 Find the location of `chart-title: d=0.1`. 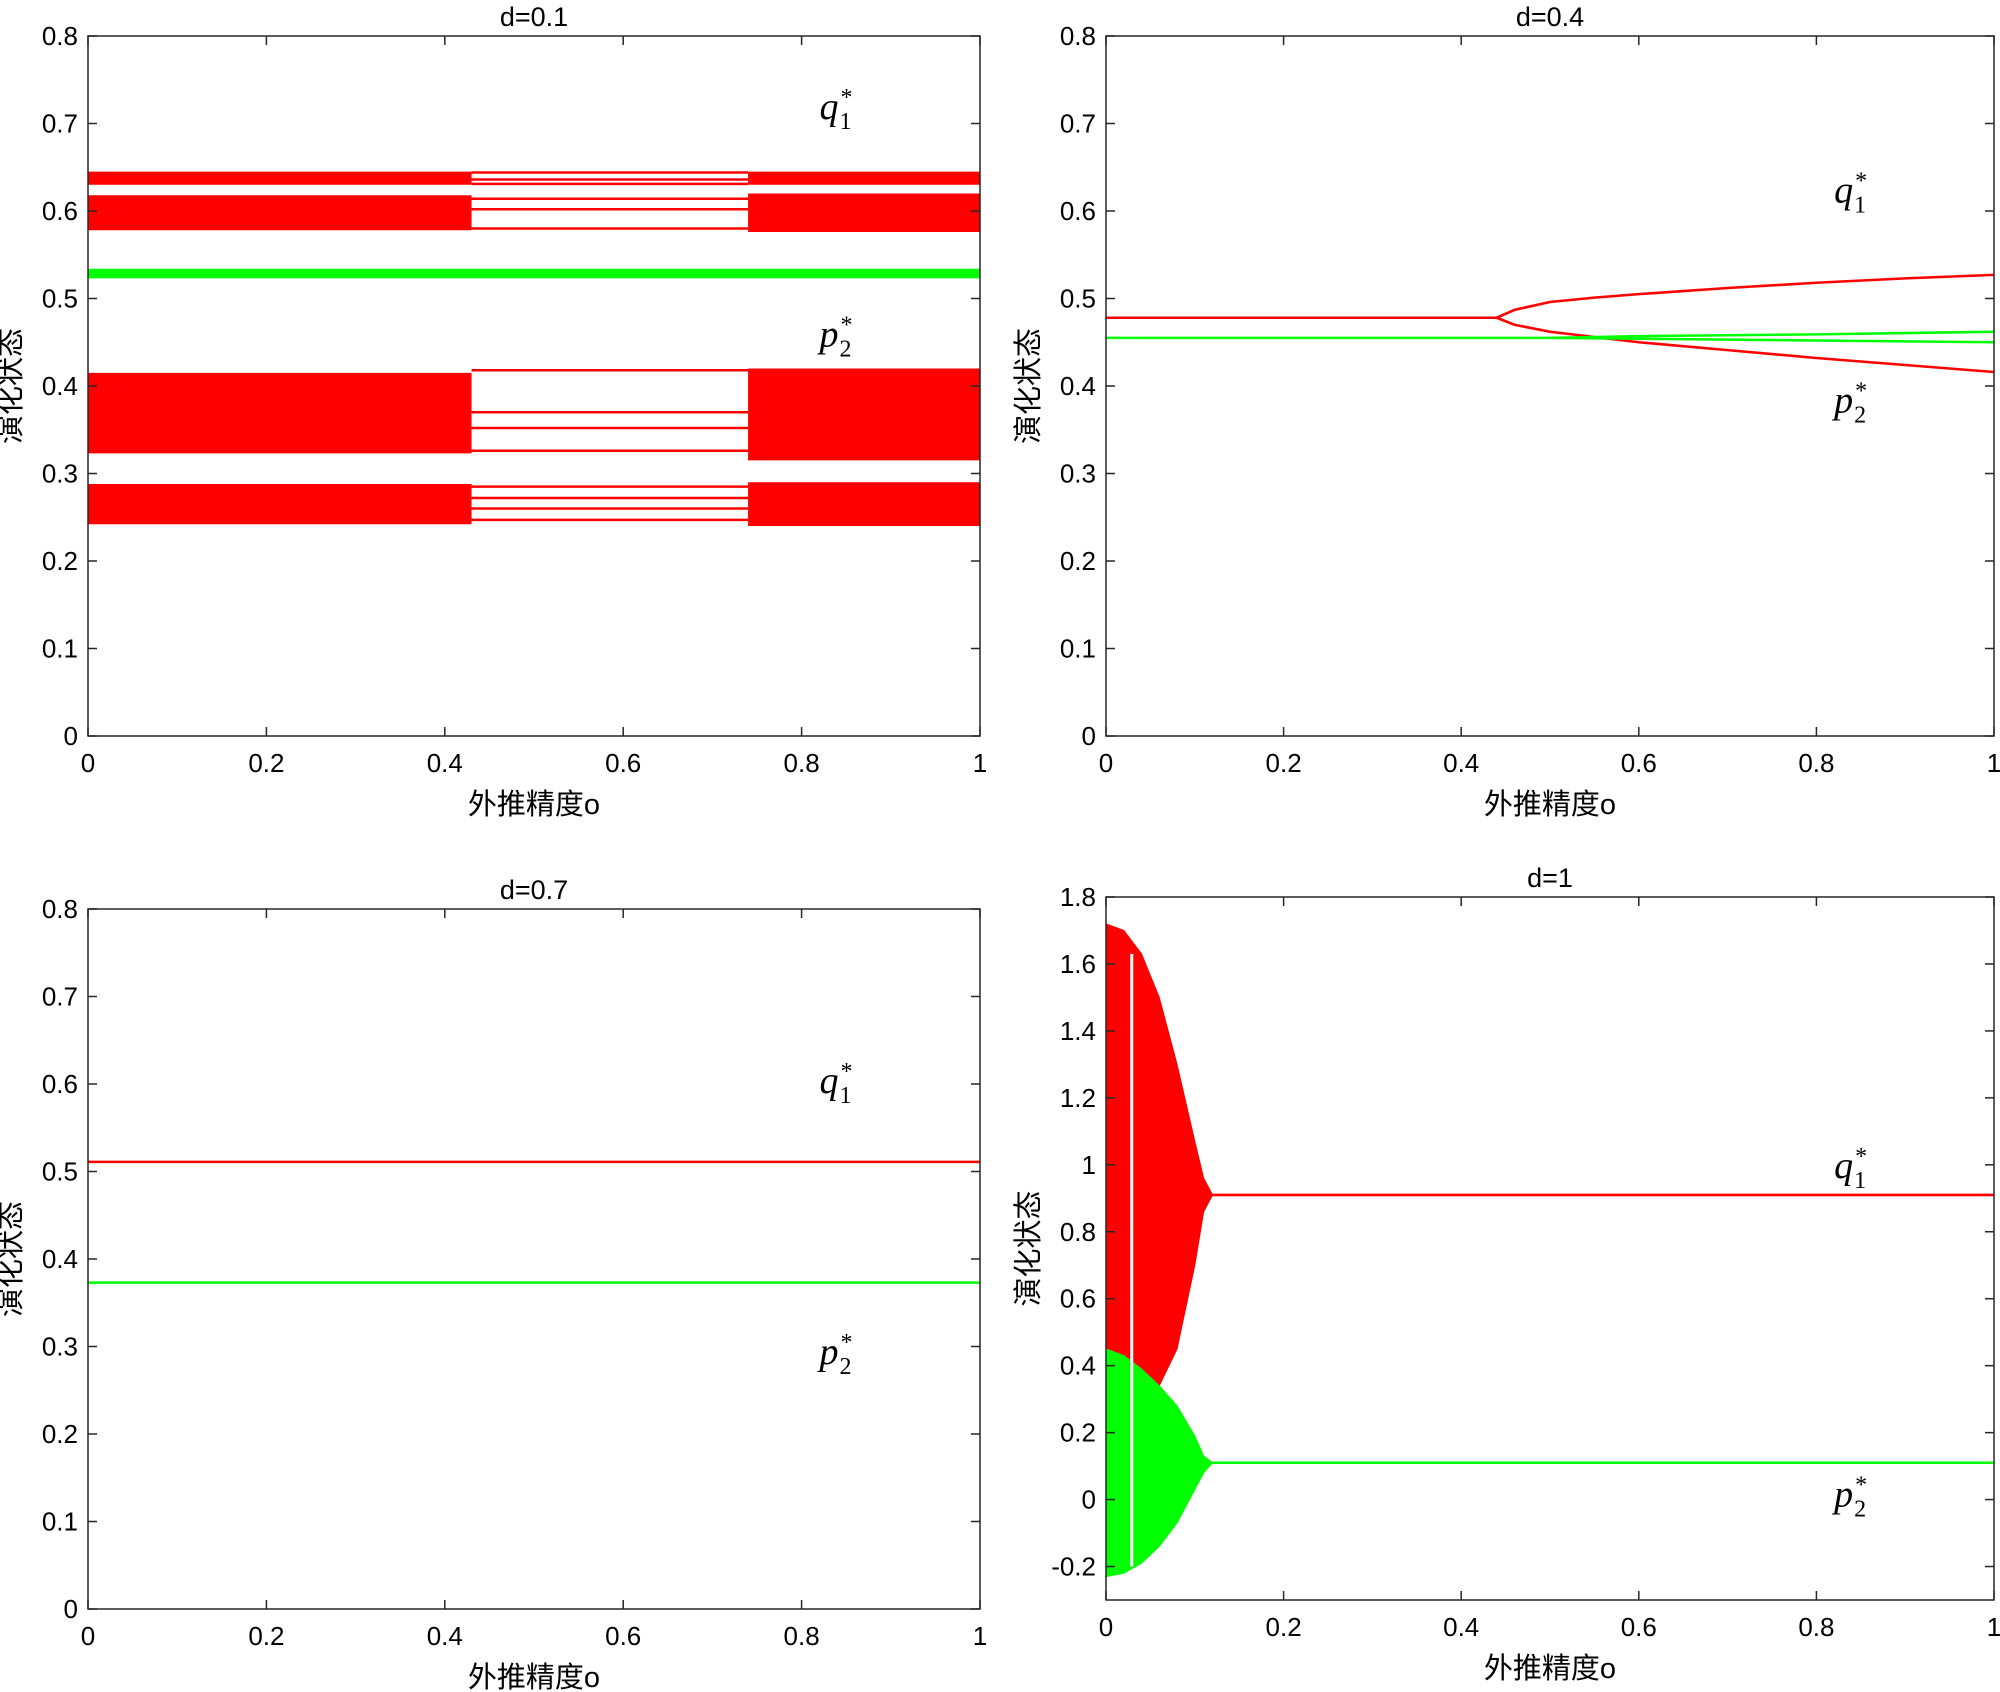

chart-title: d=0.1 is located at coordinates (534, 17).